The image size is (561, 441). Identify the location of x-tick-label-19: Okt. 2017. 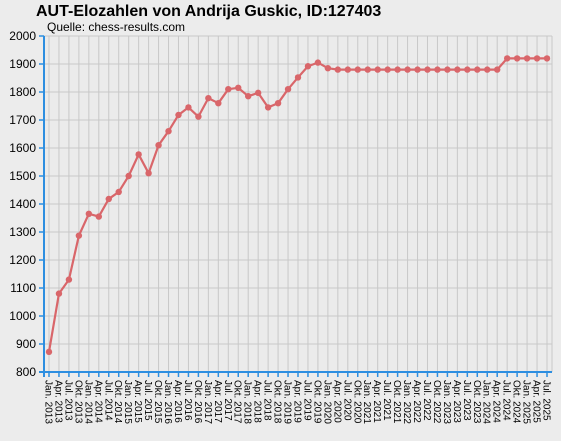
(237, 402).